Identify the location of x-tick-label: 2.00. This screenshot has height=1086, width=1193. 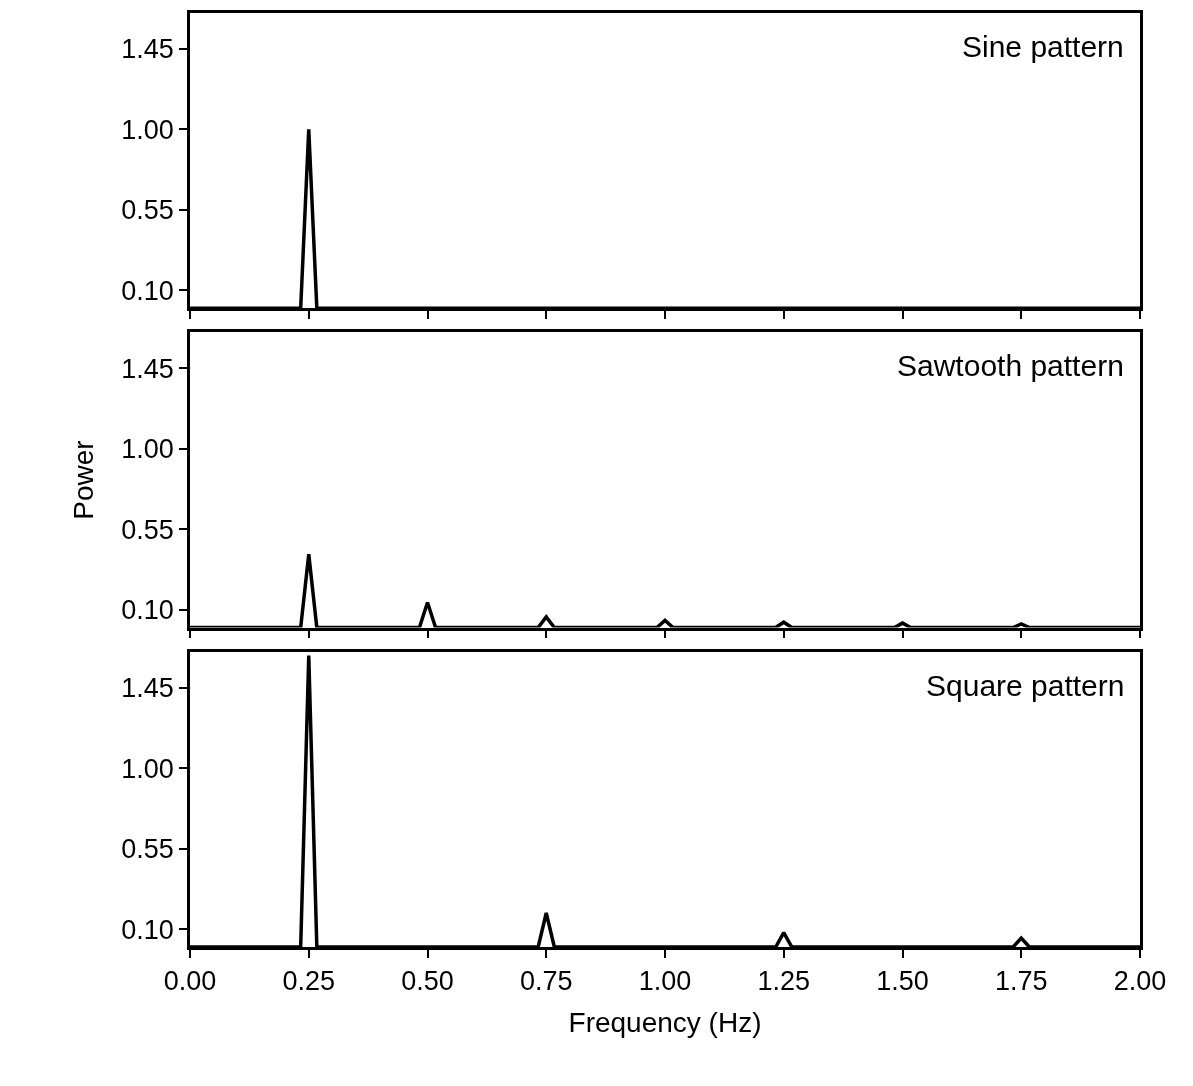
(1140, 981).